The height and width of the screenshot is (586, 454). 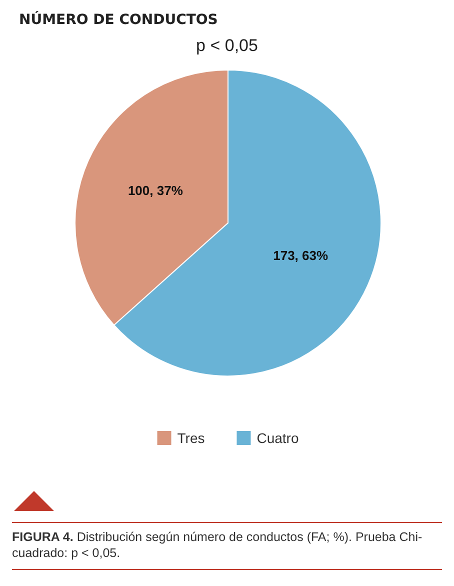 What do you see at coordinates (277, 438) in the screenshot?
I see `legend-label: Cuatro` at bounding box center [277, 438].